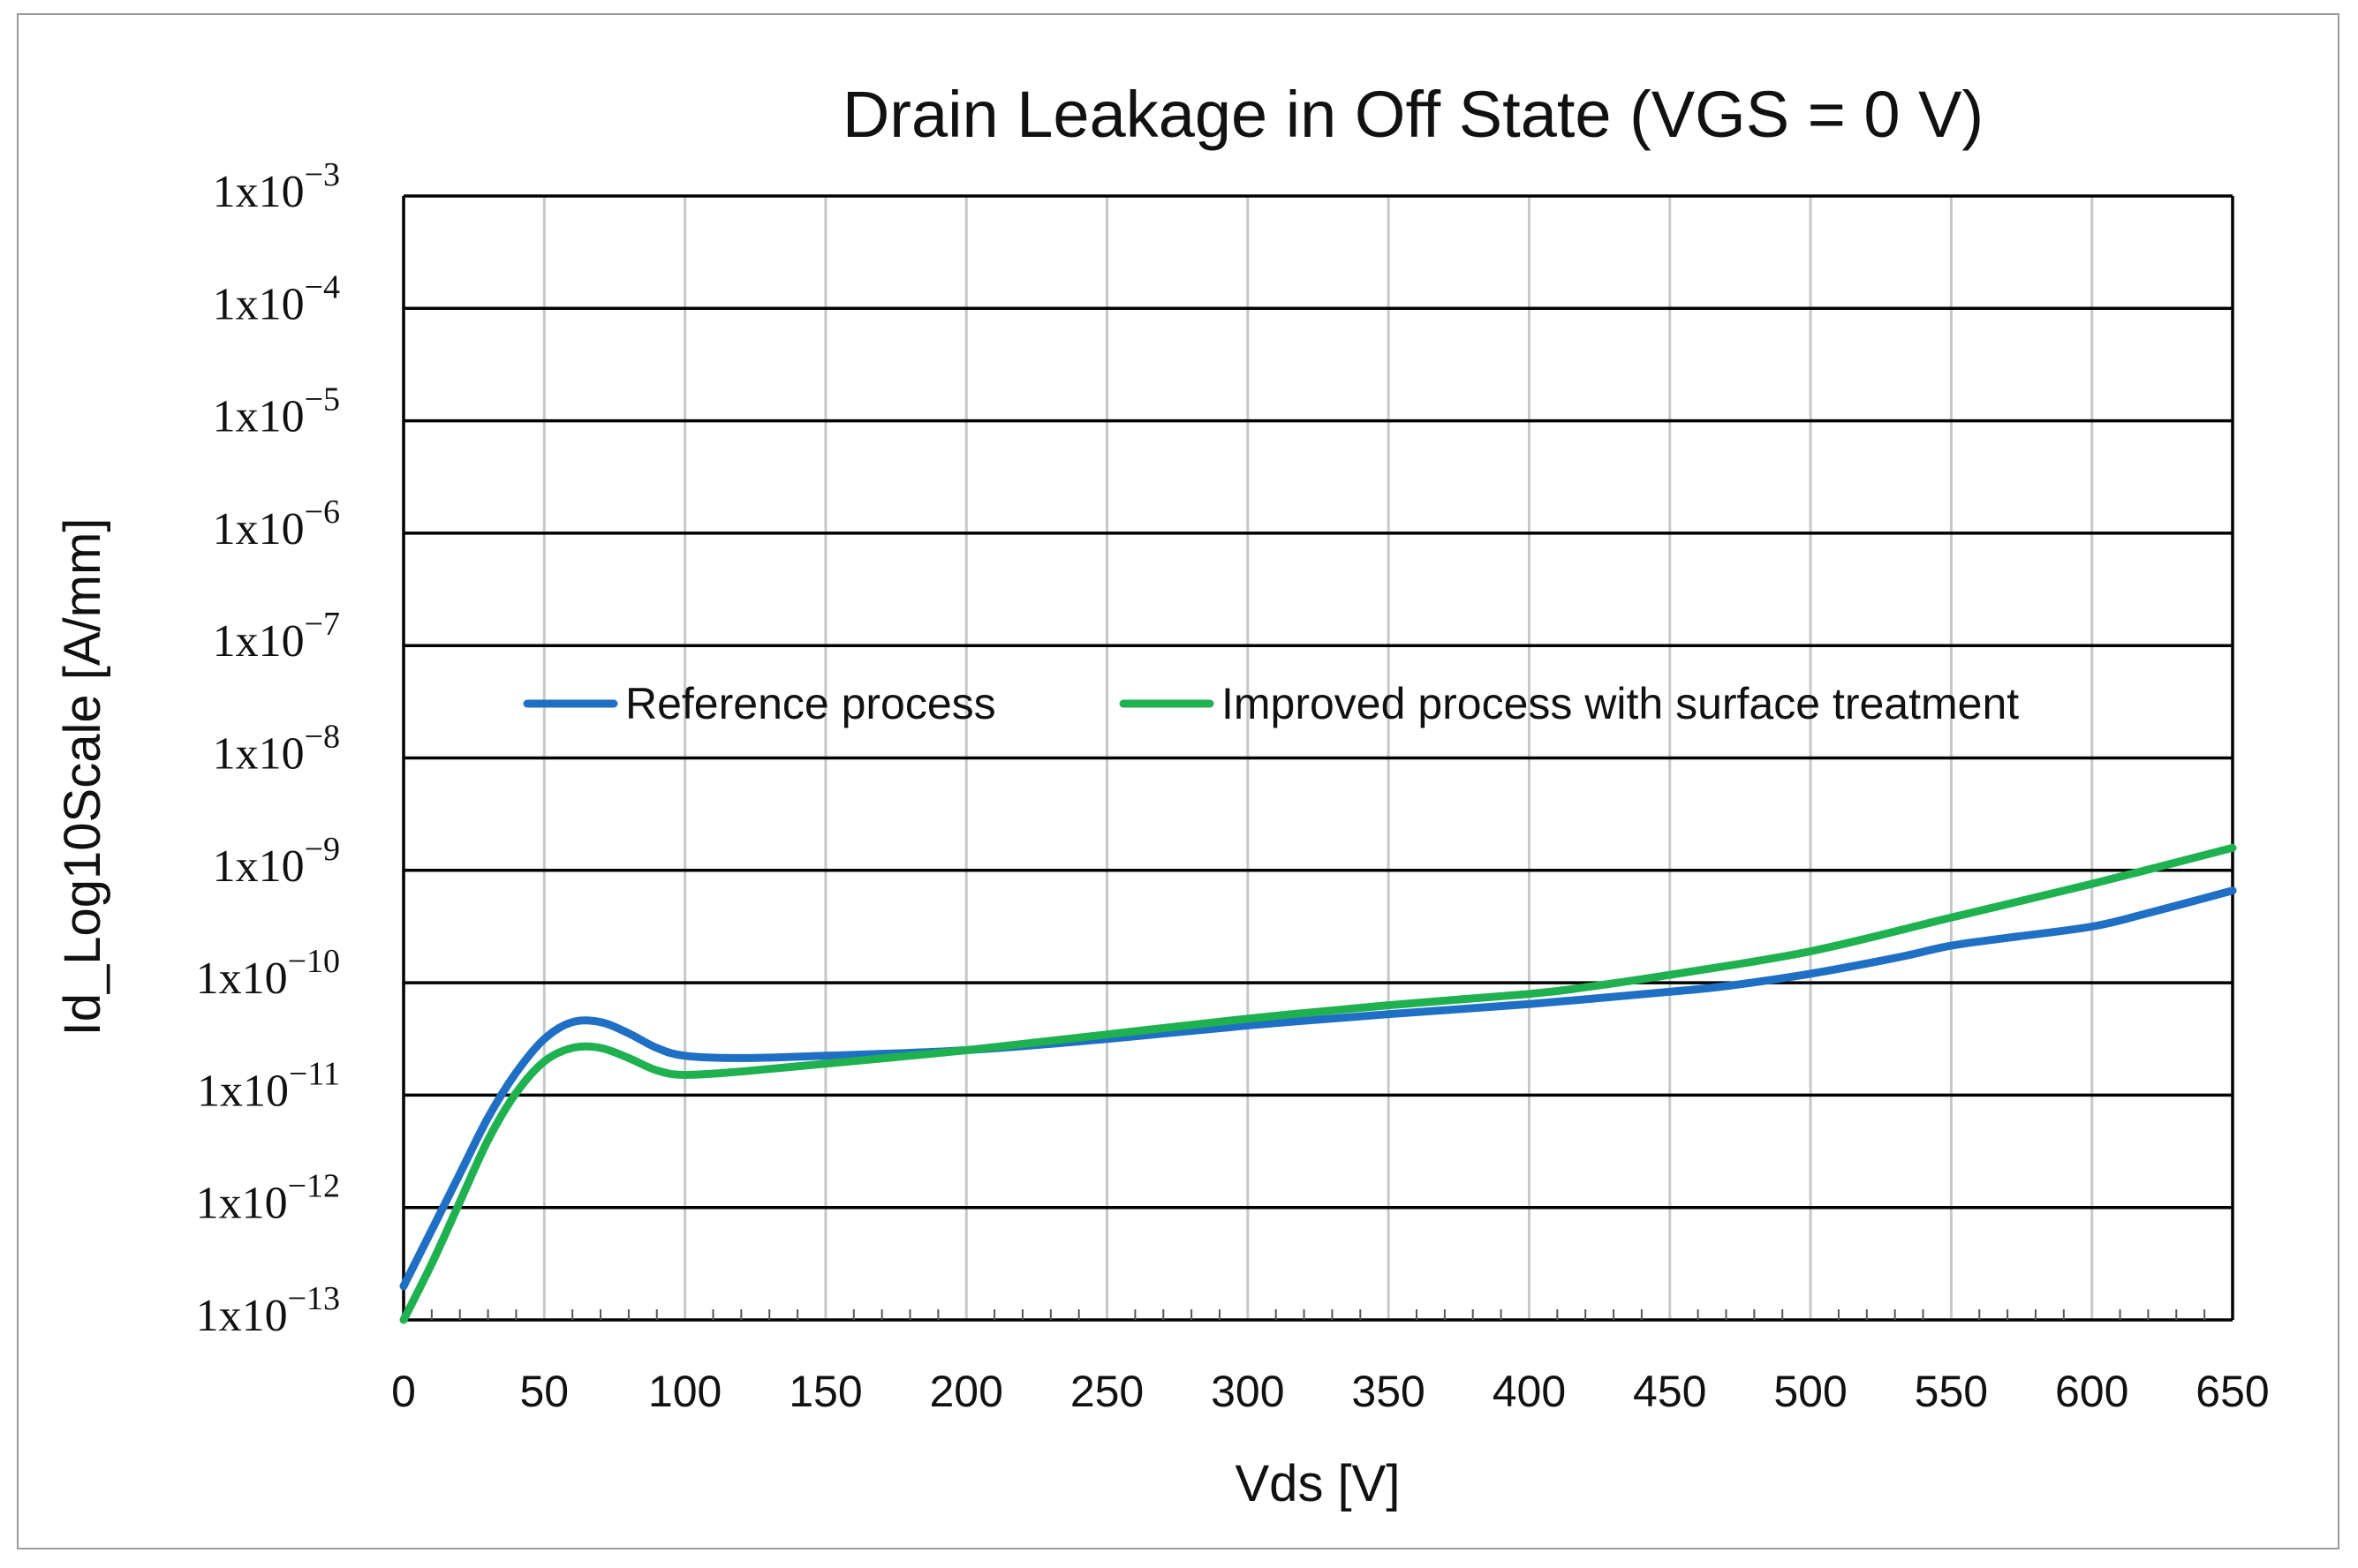 The image size is (2358, 1568). I want to click on x-tick-label: 450, so click(1669, 1391).